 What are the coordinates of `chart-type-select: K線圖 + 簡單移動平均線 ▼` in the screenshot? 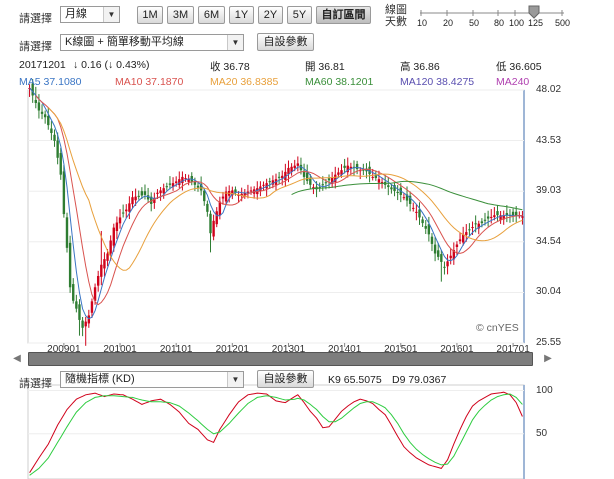 It's located at (152, 42).